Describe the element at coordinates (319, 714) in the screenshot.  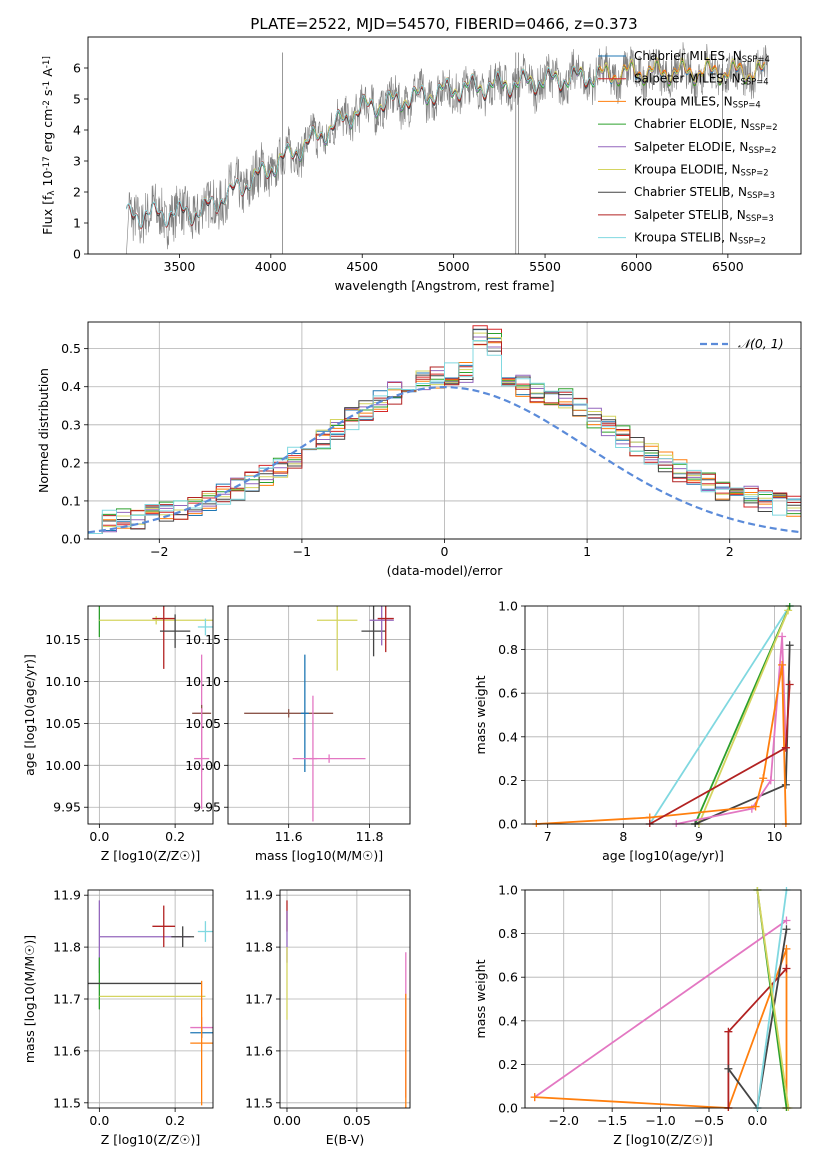
I see `age-vs-mass-plot-area` at that location.